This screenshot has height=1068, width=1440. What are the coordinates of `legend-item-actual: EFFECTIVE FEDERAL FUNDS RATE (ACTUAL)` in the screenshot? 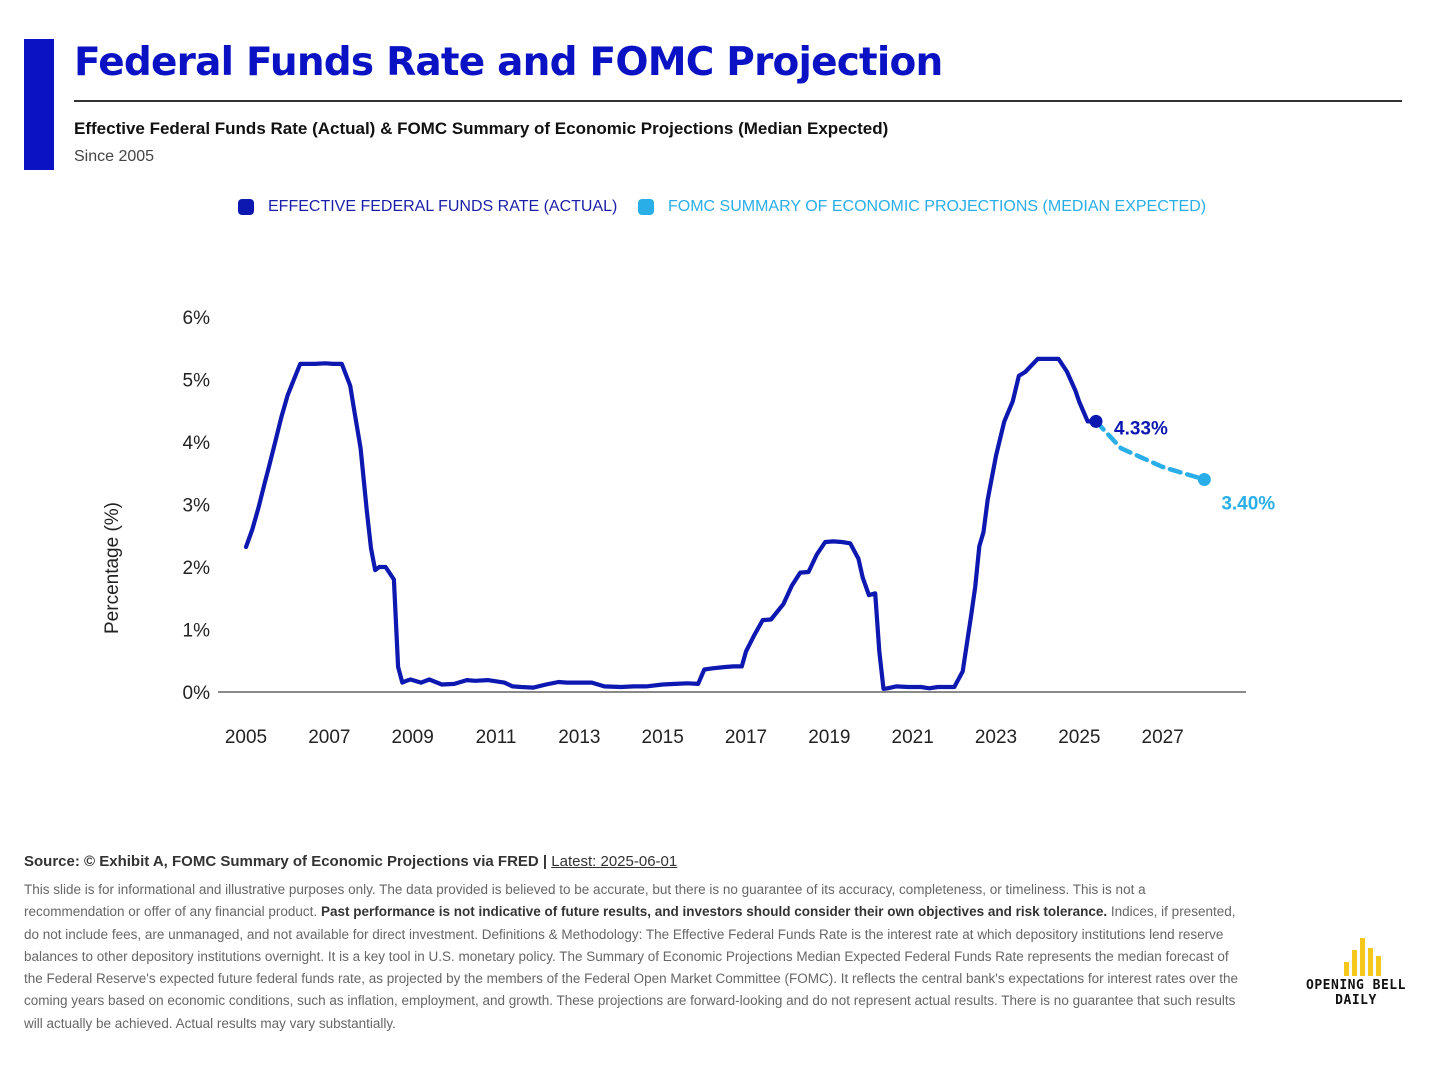 It's located at (427, 207).